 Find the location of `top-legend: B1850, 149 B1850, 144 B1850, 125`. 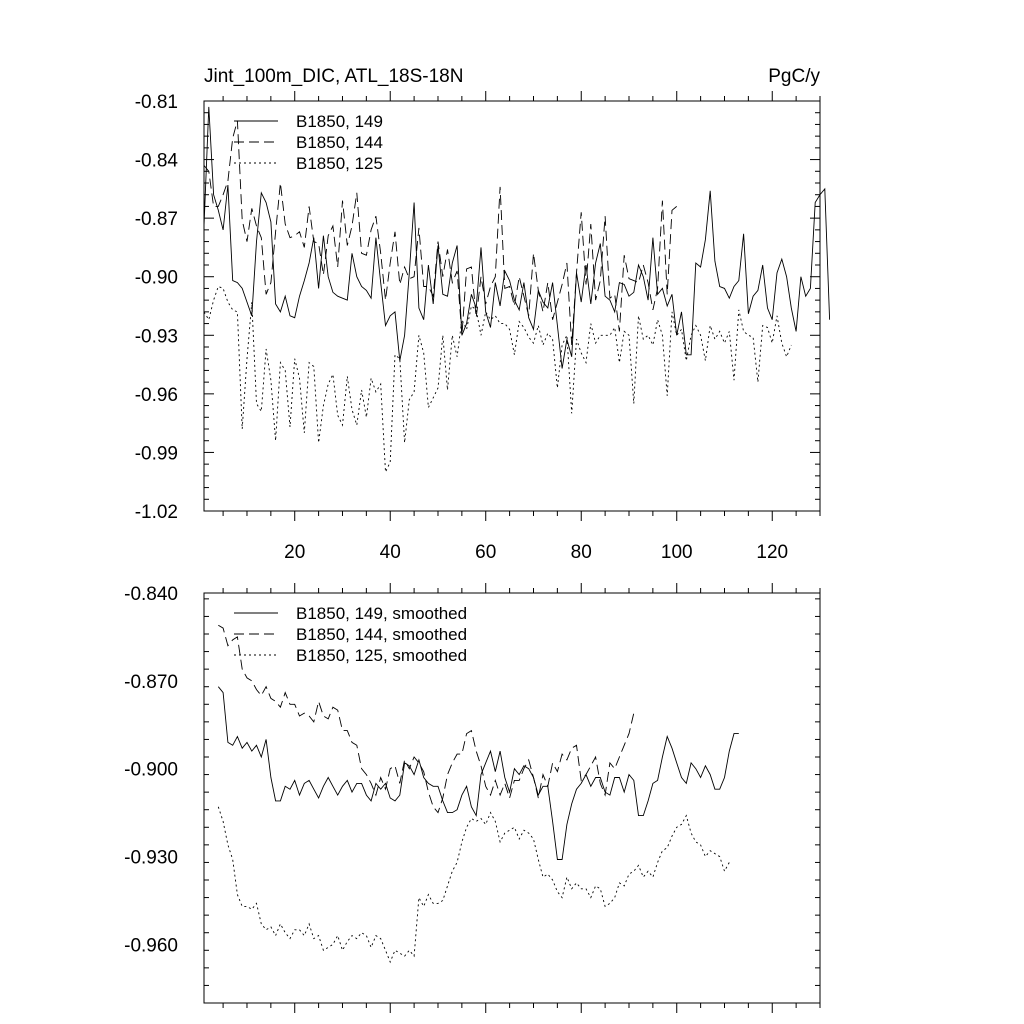

top-legend: B1850, 149 B1850, 144 B1850, 125 is located at coordinates (308, 142).